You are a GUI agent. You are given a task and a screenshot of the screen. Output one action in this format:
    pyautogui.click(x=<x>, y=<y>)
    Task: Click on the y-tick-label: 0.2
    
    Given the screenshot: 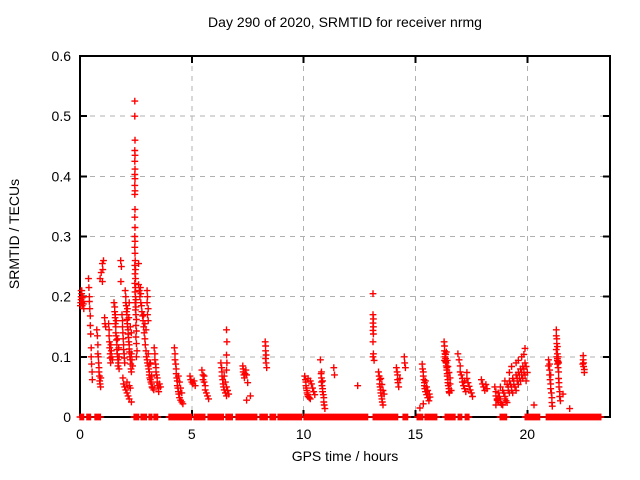 What is the action you would take?
    pyautogui.click(x=62, y=297)
    